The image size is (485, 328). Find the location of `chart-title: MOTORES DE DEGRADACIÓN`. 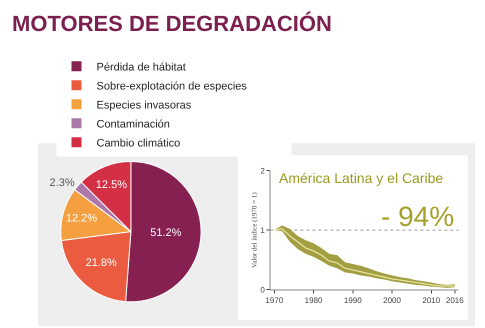

chart-title: MOTORES DE DEGRADACIÓN is located at coordinates (172, 23).